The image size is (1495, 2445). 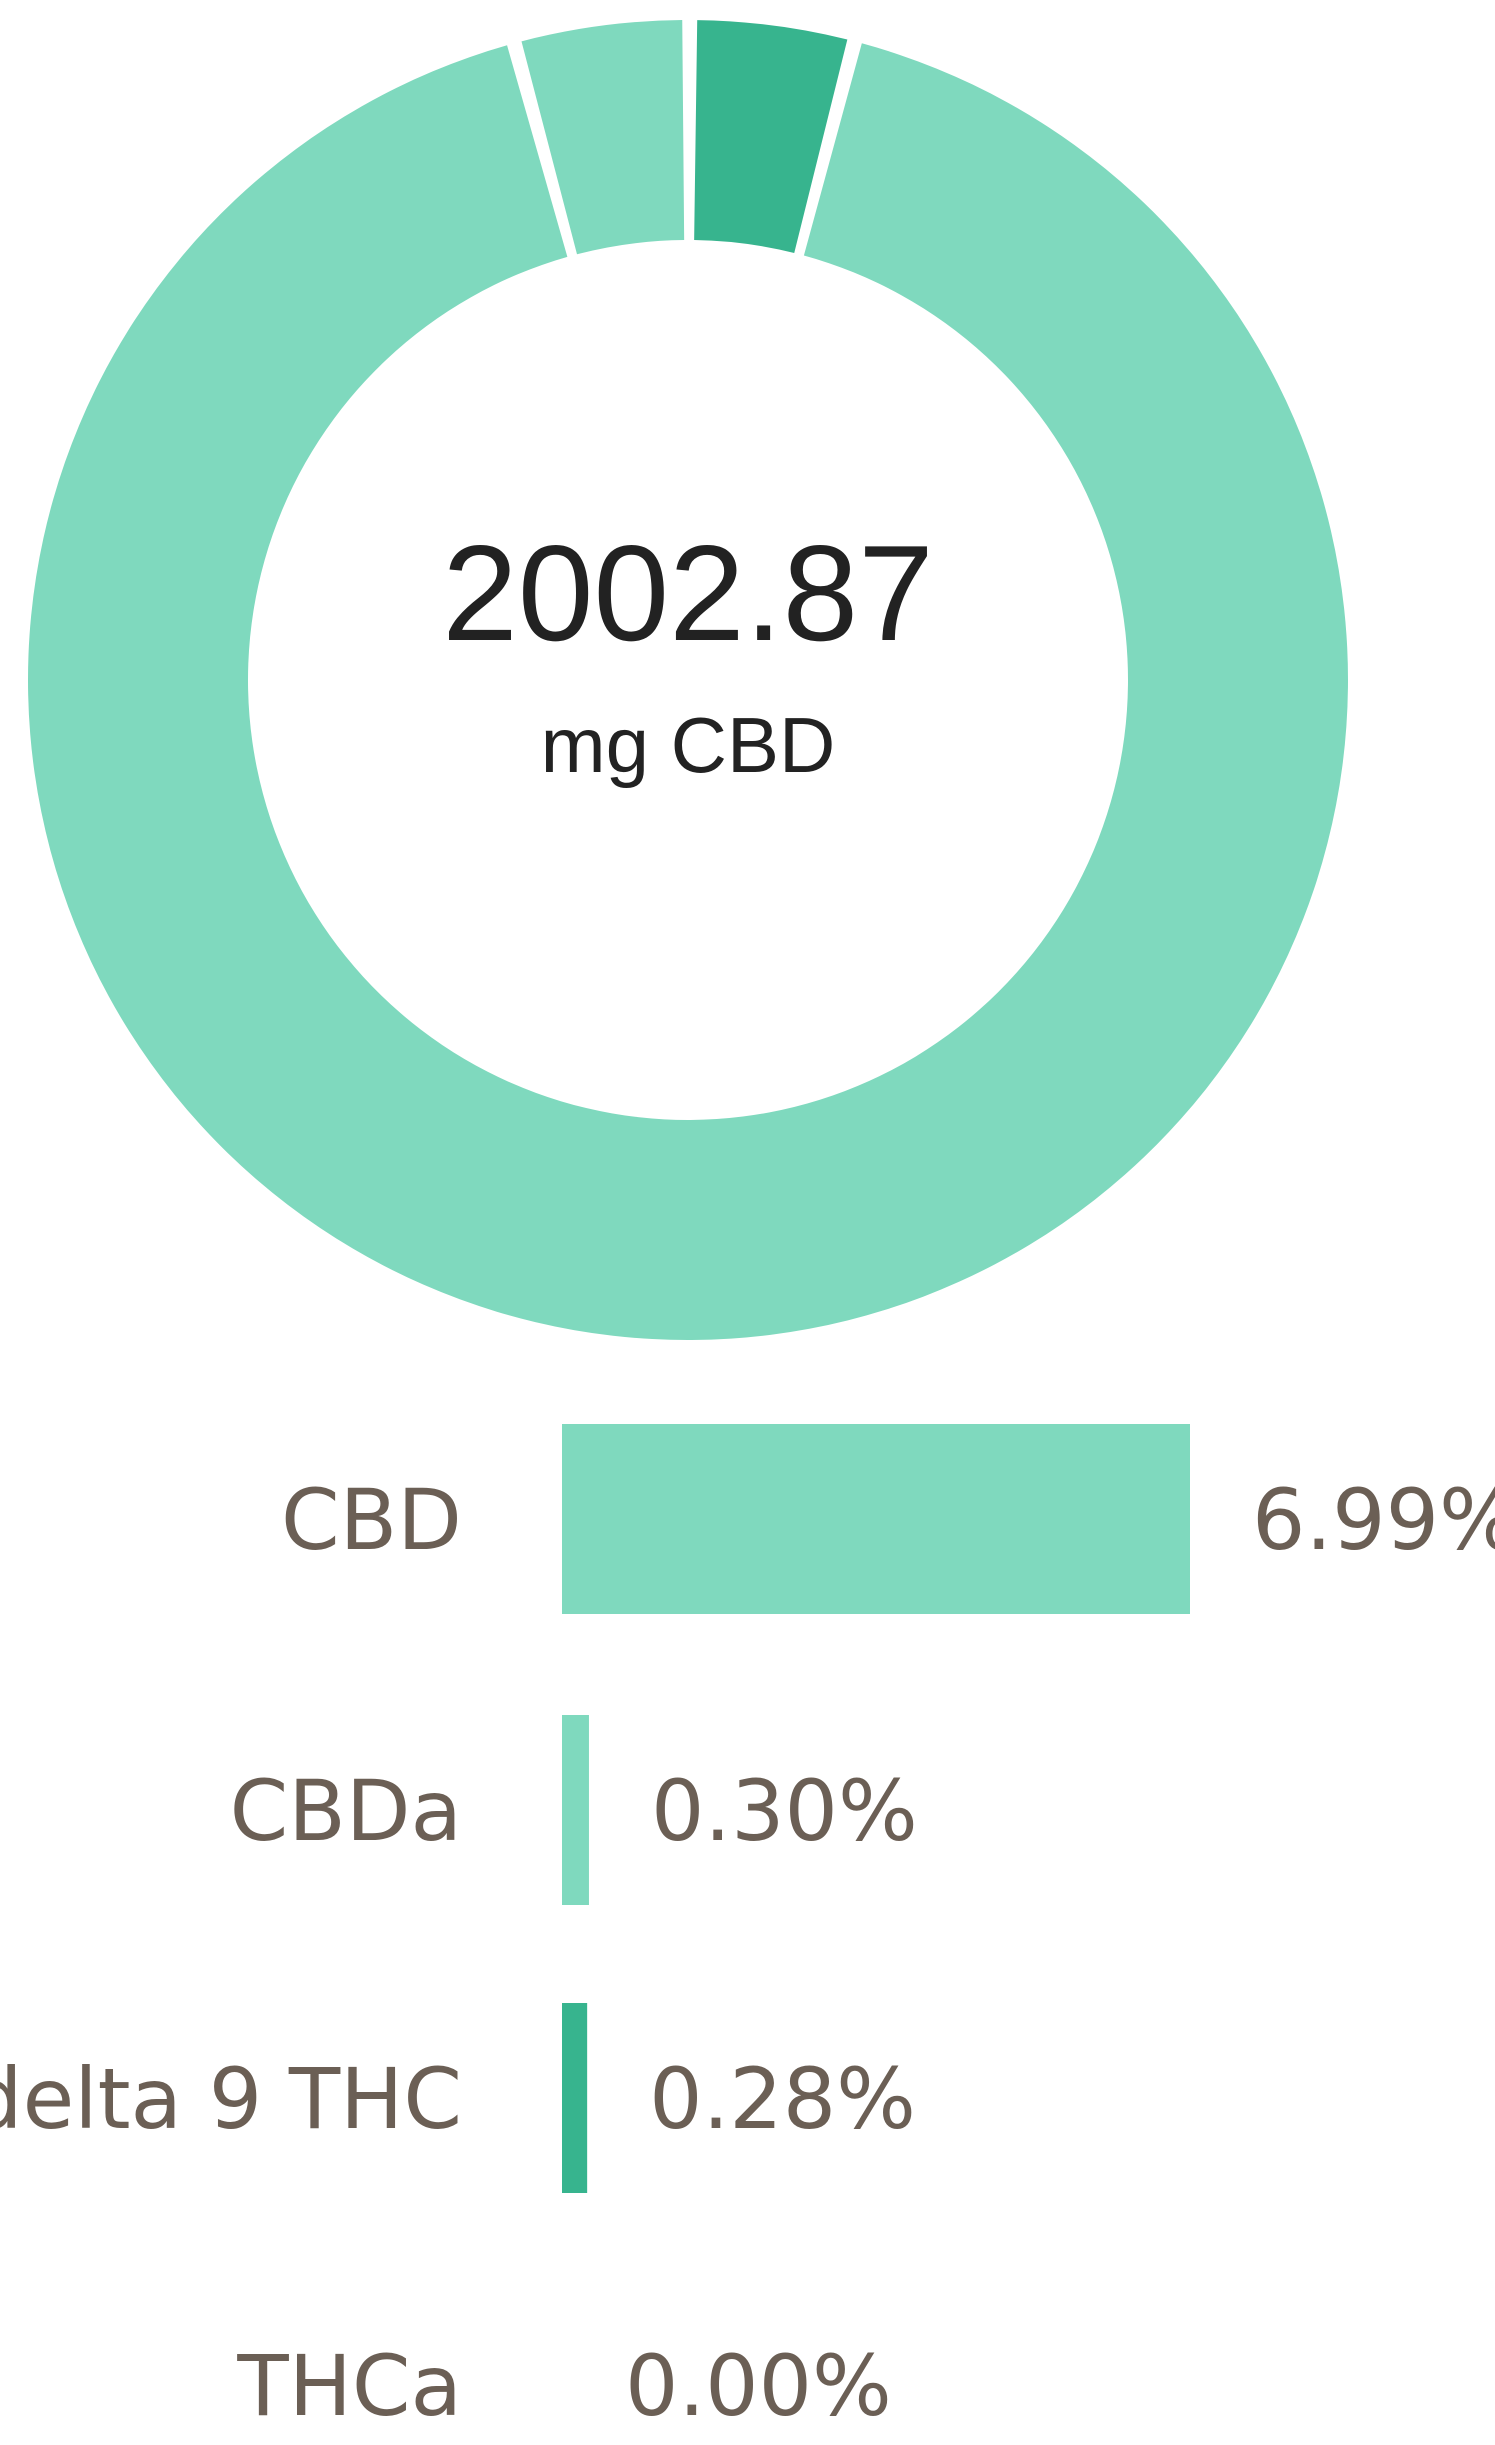 What do you see at coordinates (782, 2099) in the screenshot?
I see `bar-value-delta-9-thc: 0.28%` at bounding box center [782, 2099].